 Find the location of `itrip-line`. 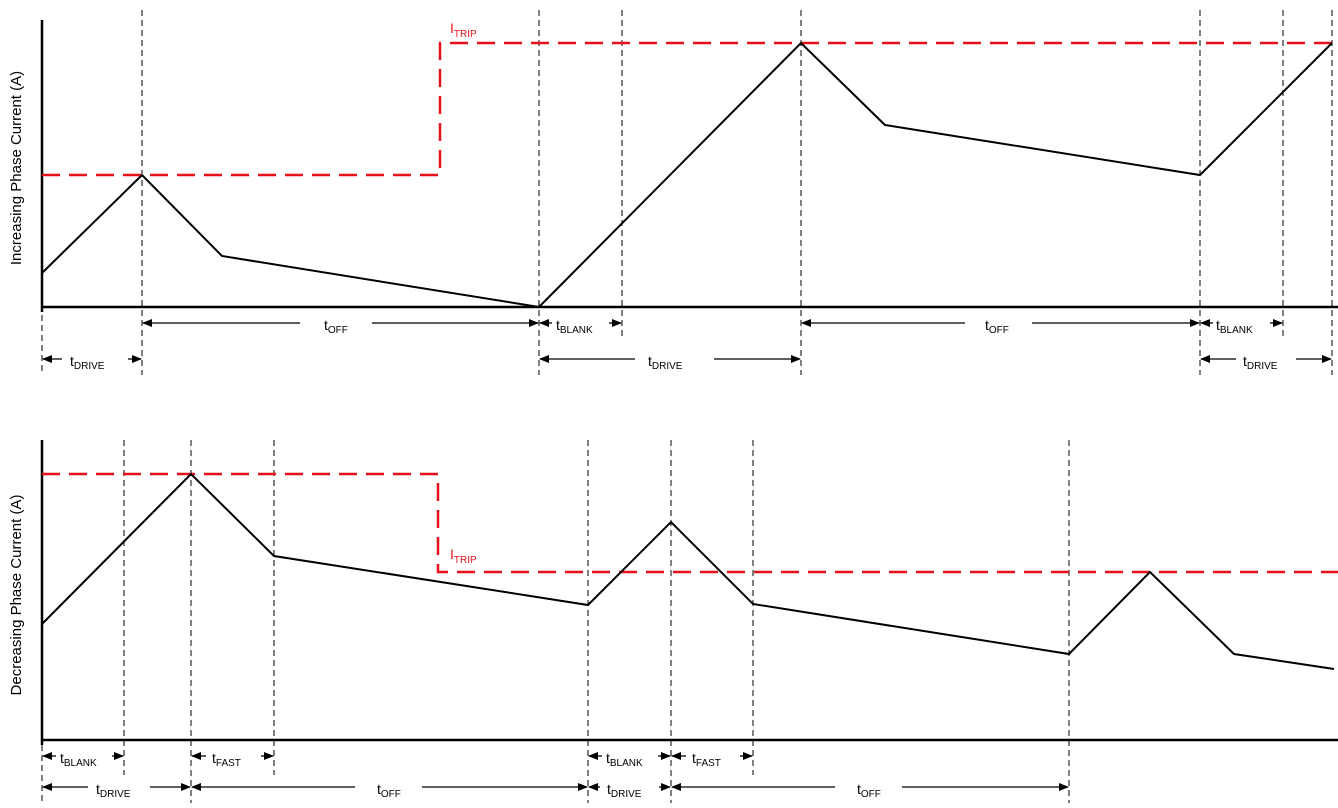

itrip-line is located at coordinates (690, 523).